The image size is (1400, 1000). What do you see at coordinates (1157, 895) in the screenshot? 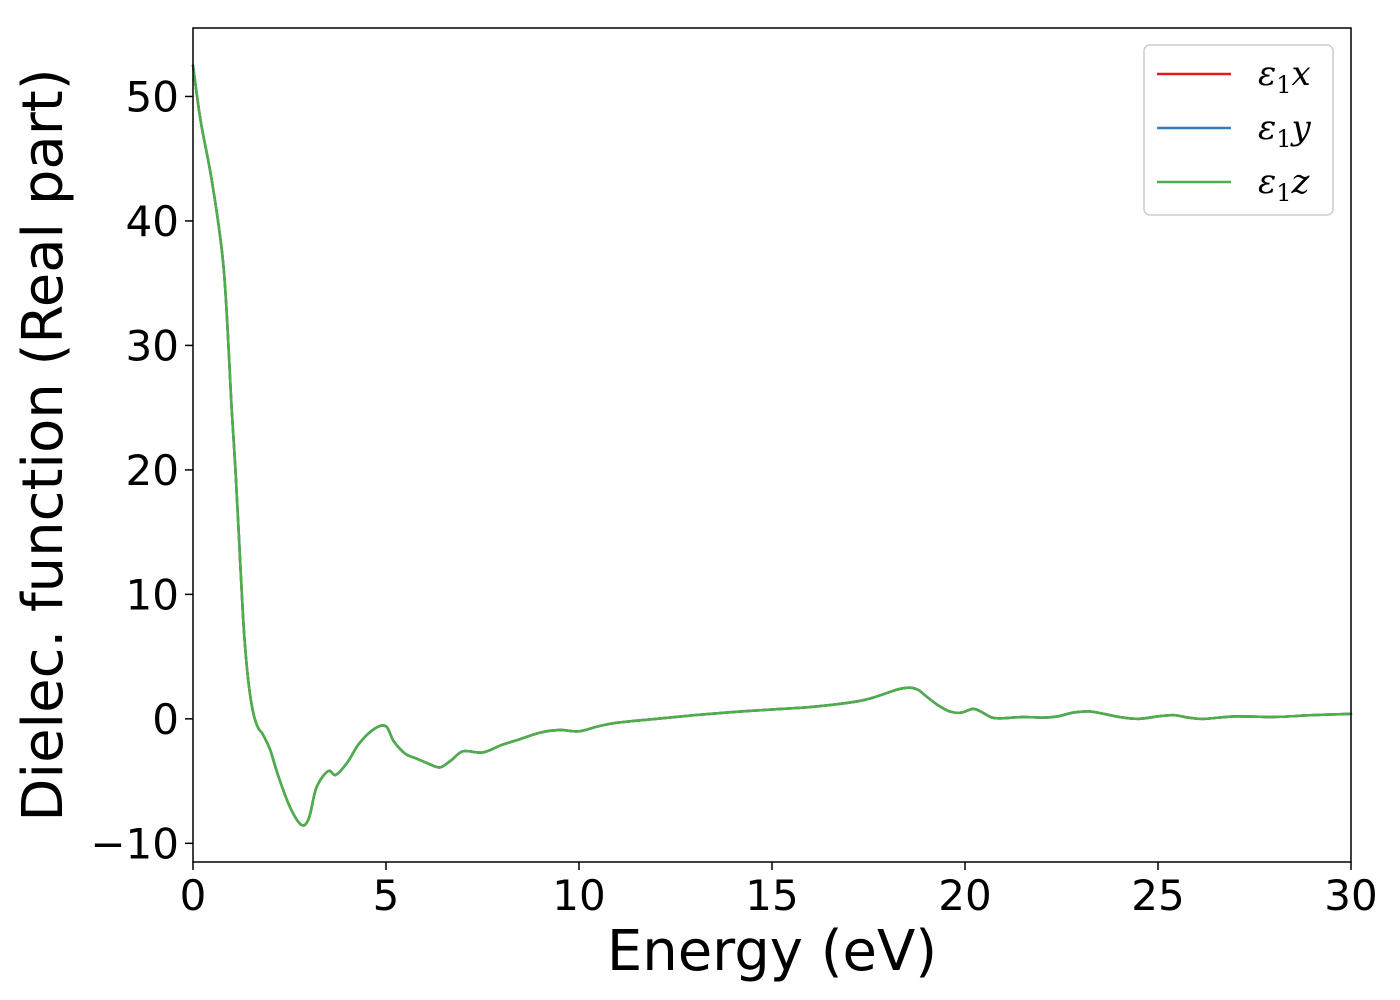
I see `x-tick-label: 25` at bounding box center [1157, 895].